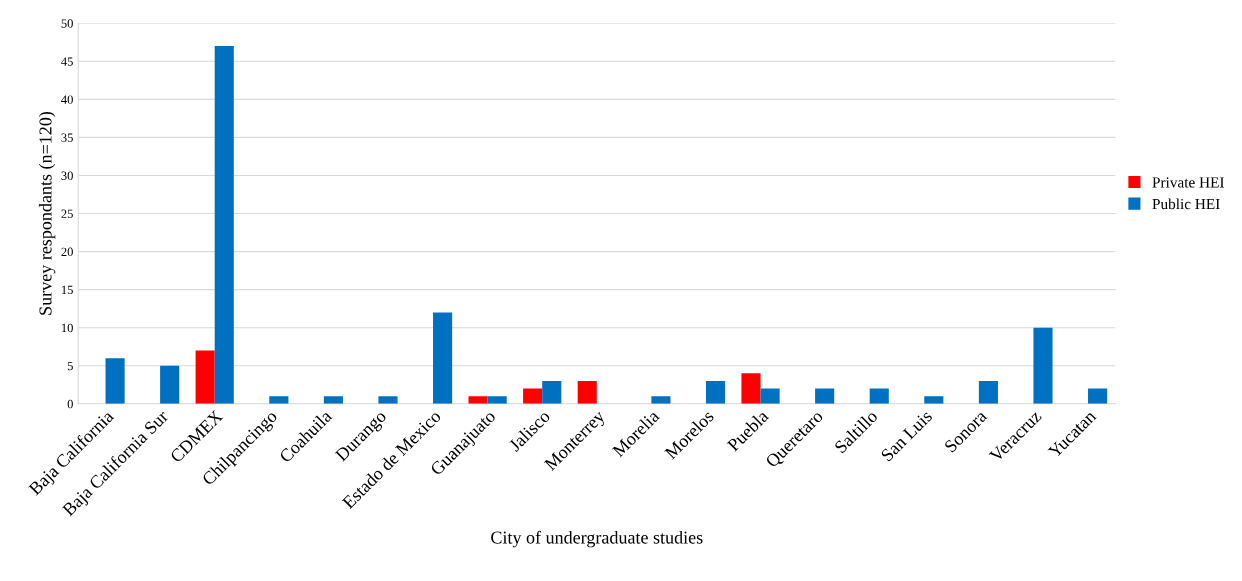 The image size is (1242, 581). I want to click on legend-label: Private HEI, so click(1188, 182).